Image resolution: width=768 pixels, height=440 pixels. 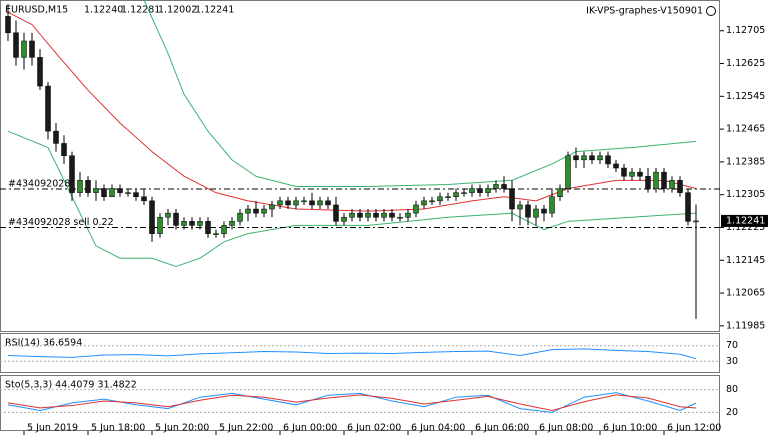 I want to click on rsi-line, so click(x=352, y=354).